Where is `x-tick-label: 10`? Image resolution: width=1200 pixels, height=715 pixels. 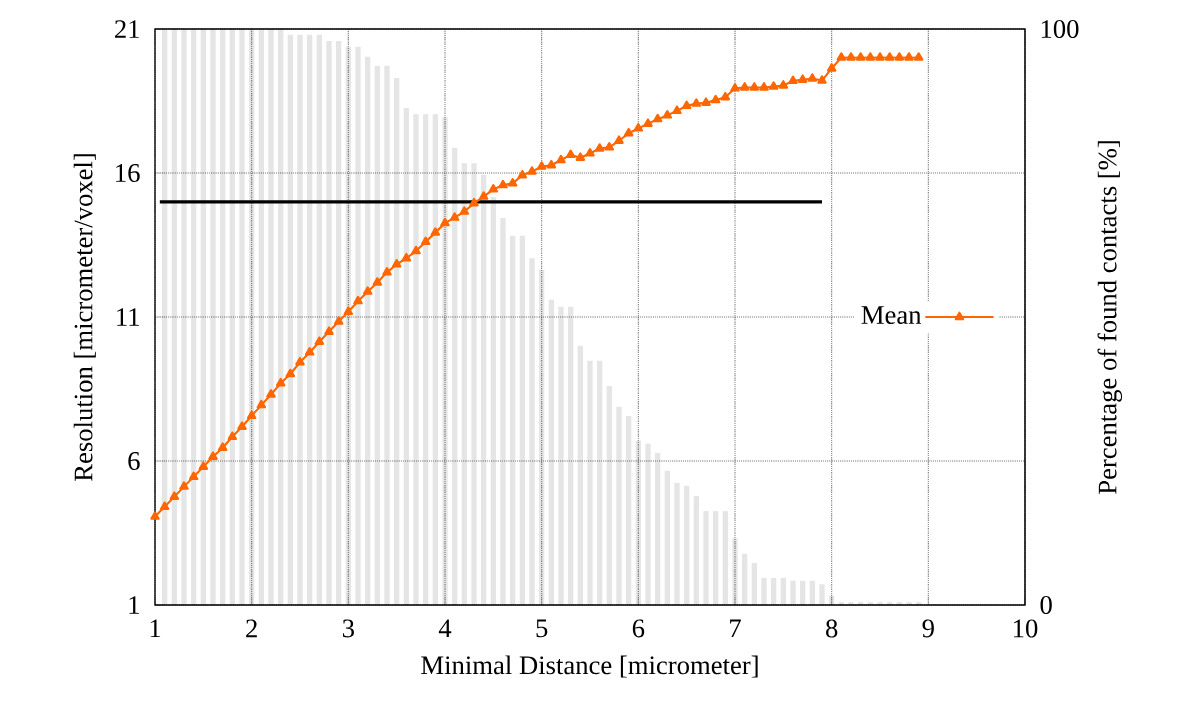 x-tick-label: 10 is located at coordinates (1026, 628).